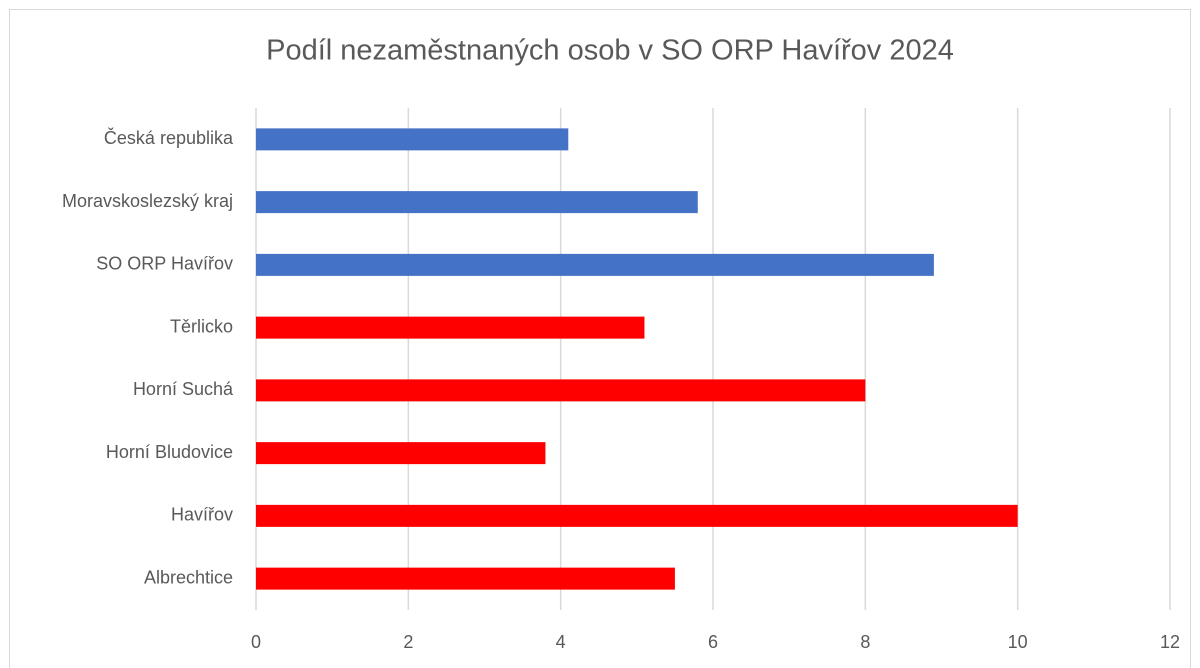 The image size is (1200, 668). Describe the element at coordinates (561, 642) in the screenshot. I see `x-tick-label: 4` at that location.